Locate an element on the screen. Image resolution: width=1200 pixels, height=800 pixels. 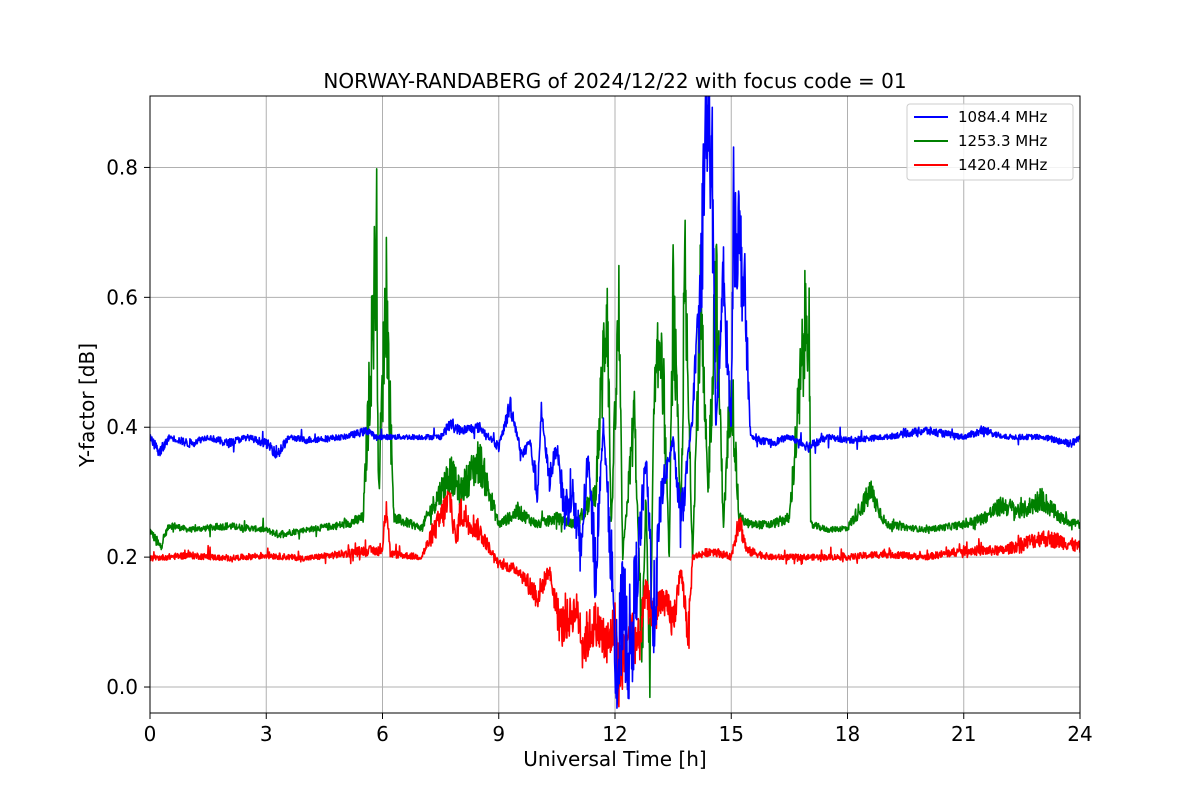
x-tick-label: 21 is located at coordinates (963, 734).